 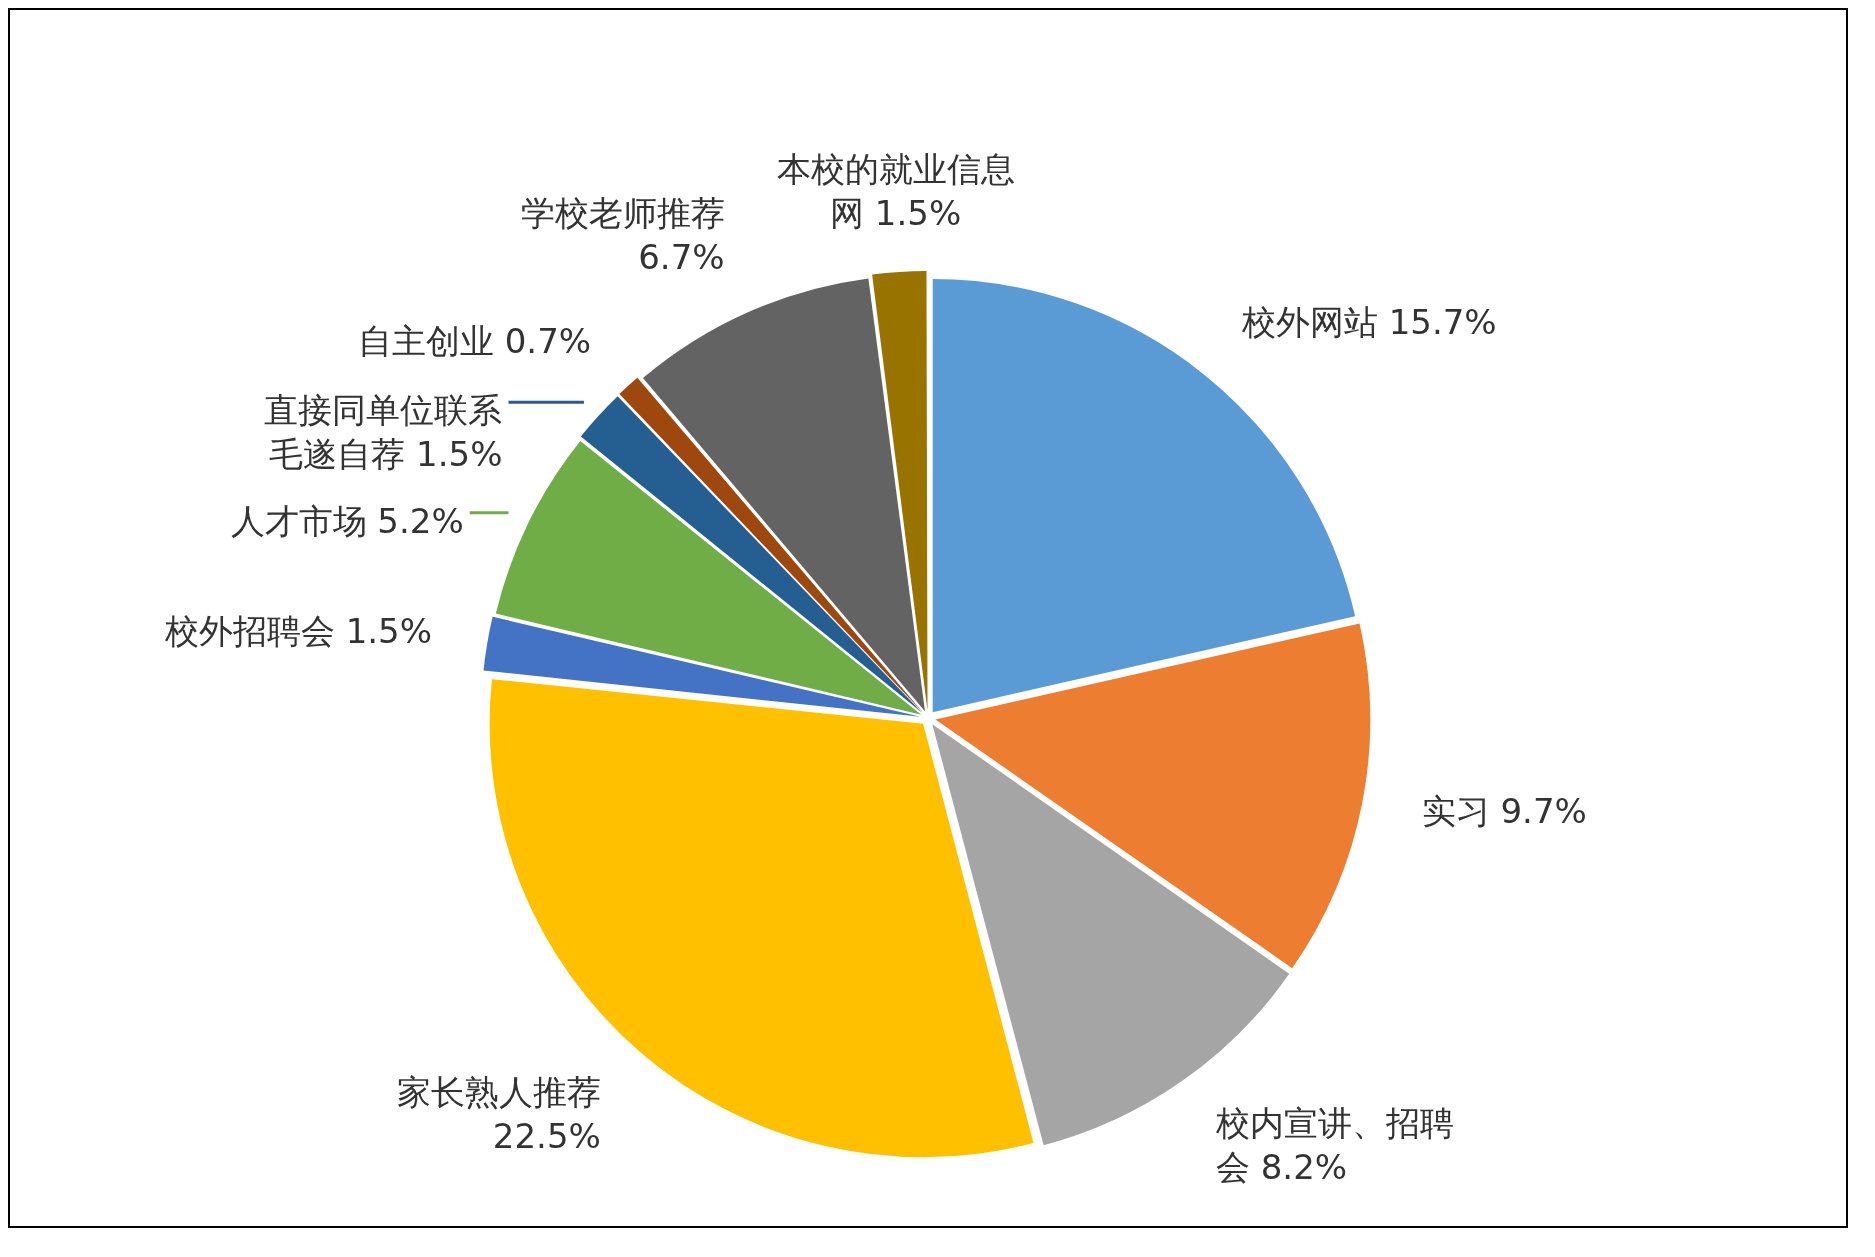 I want to click on slice-label: 直接同单位联系毛遂自荐 1.5%, so click(x=383, y=431).